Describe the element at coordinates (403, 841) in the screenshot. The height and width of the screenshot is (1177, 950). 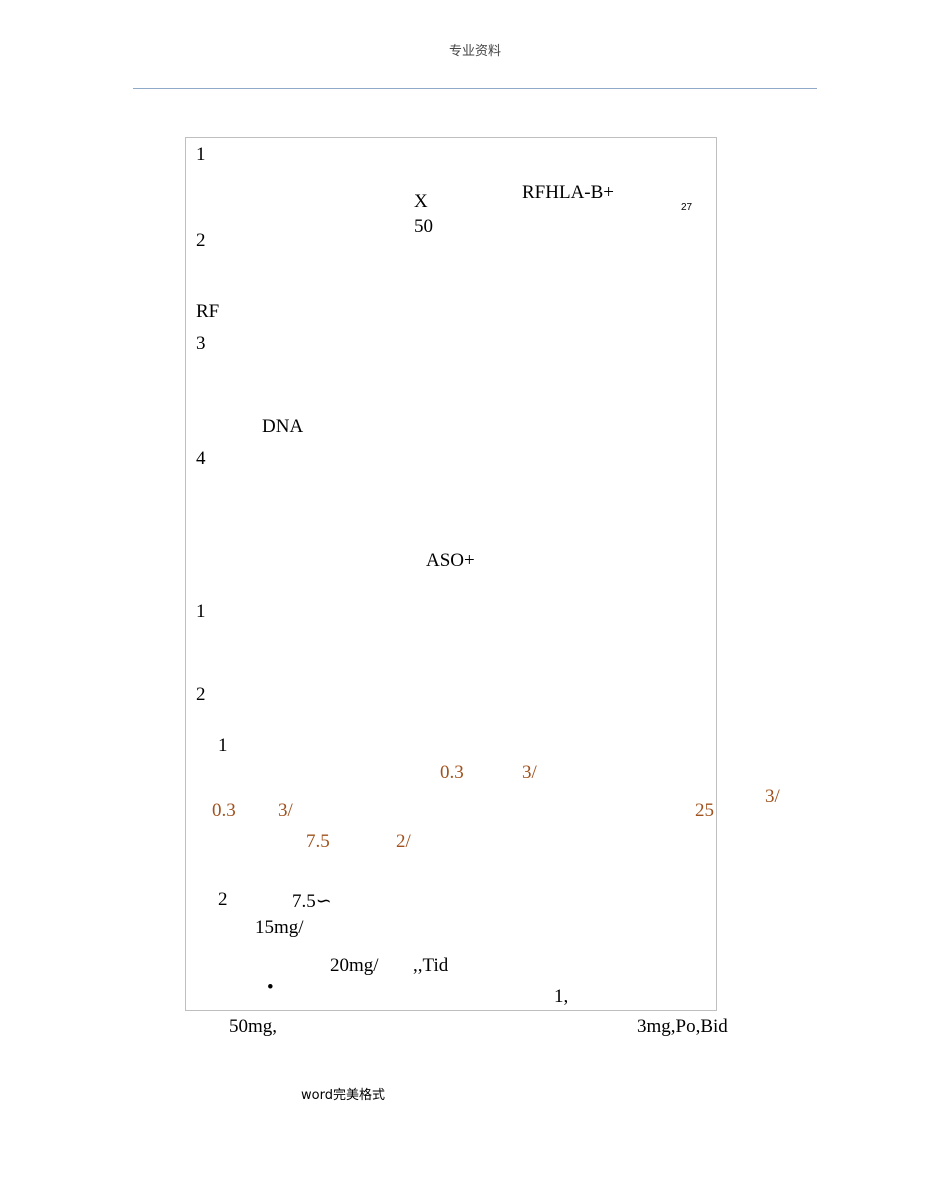
I see `text-fragment: 2/` at that location.